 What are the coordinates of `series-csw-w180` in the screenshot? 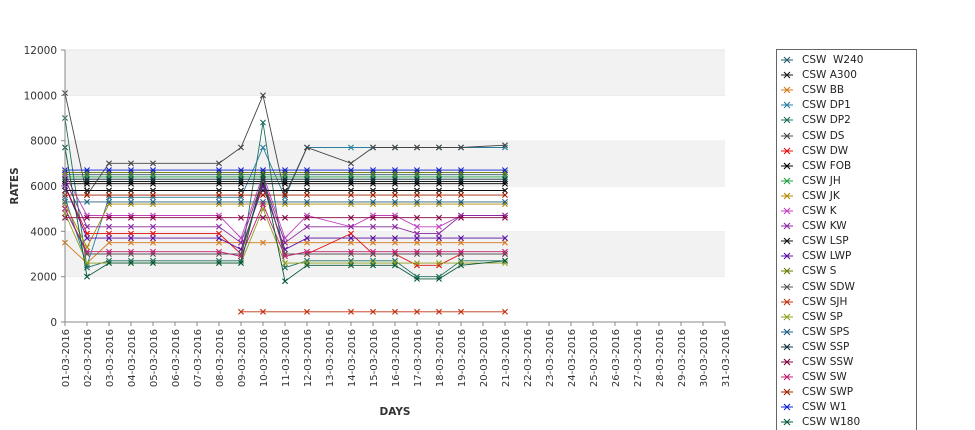 It's located at (285, 214).